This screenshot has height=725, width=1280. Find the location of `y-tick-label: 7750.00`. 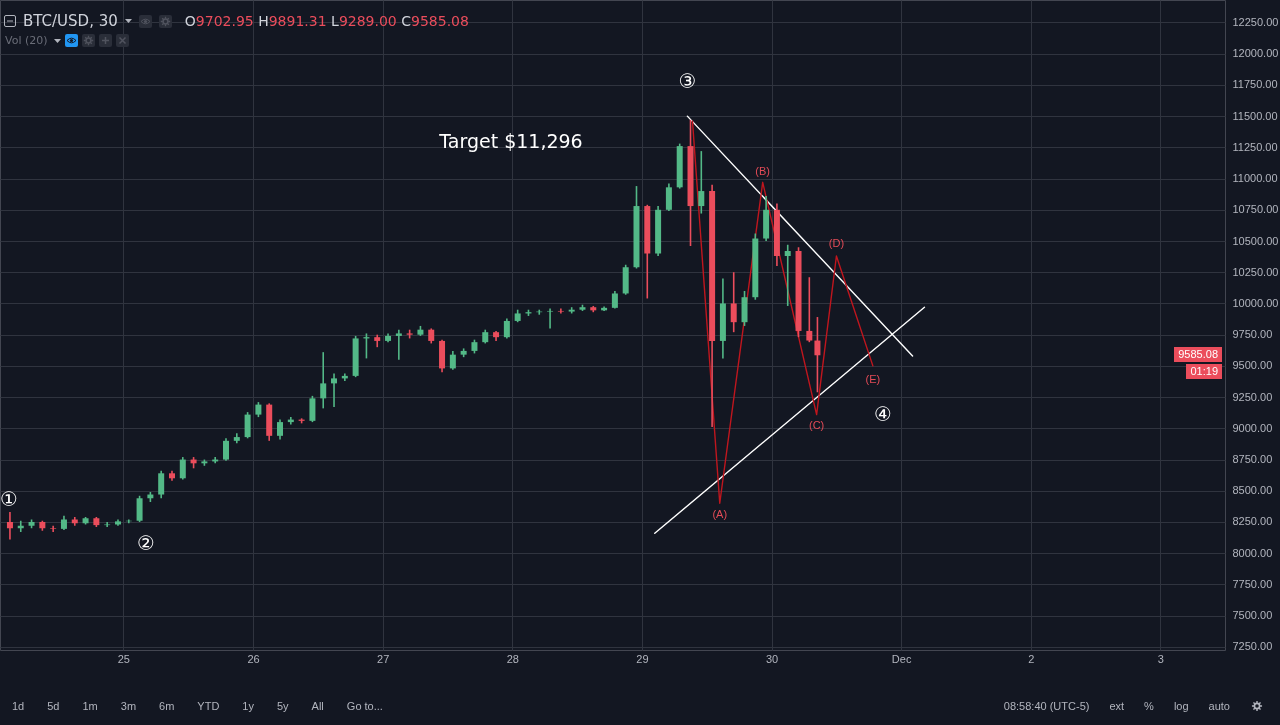

y-tick-label: 7750.00 is located at coordinates (1252, 583).